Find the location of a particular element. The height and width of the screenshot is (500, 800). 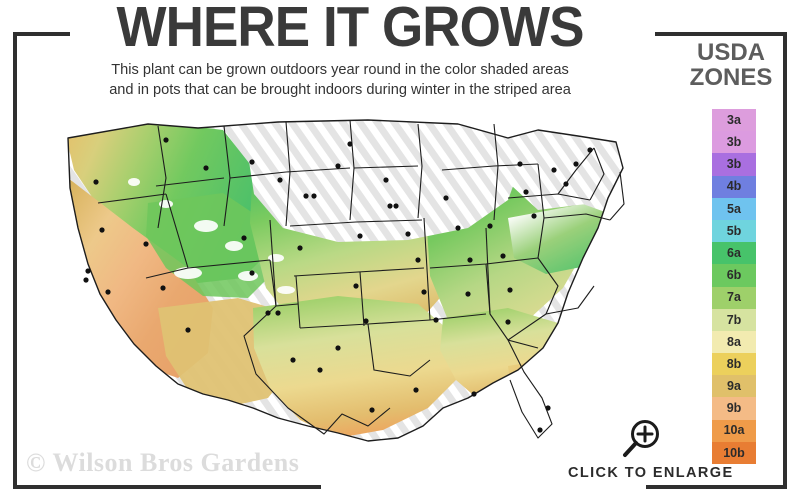

frame-border-bottom-left is located at coordinates (167, 487).